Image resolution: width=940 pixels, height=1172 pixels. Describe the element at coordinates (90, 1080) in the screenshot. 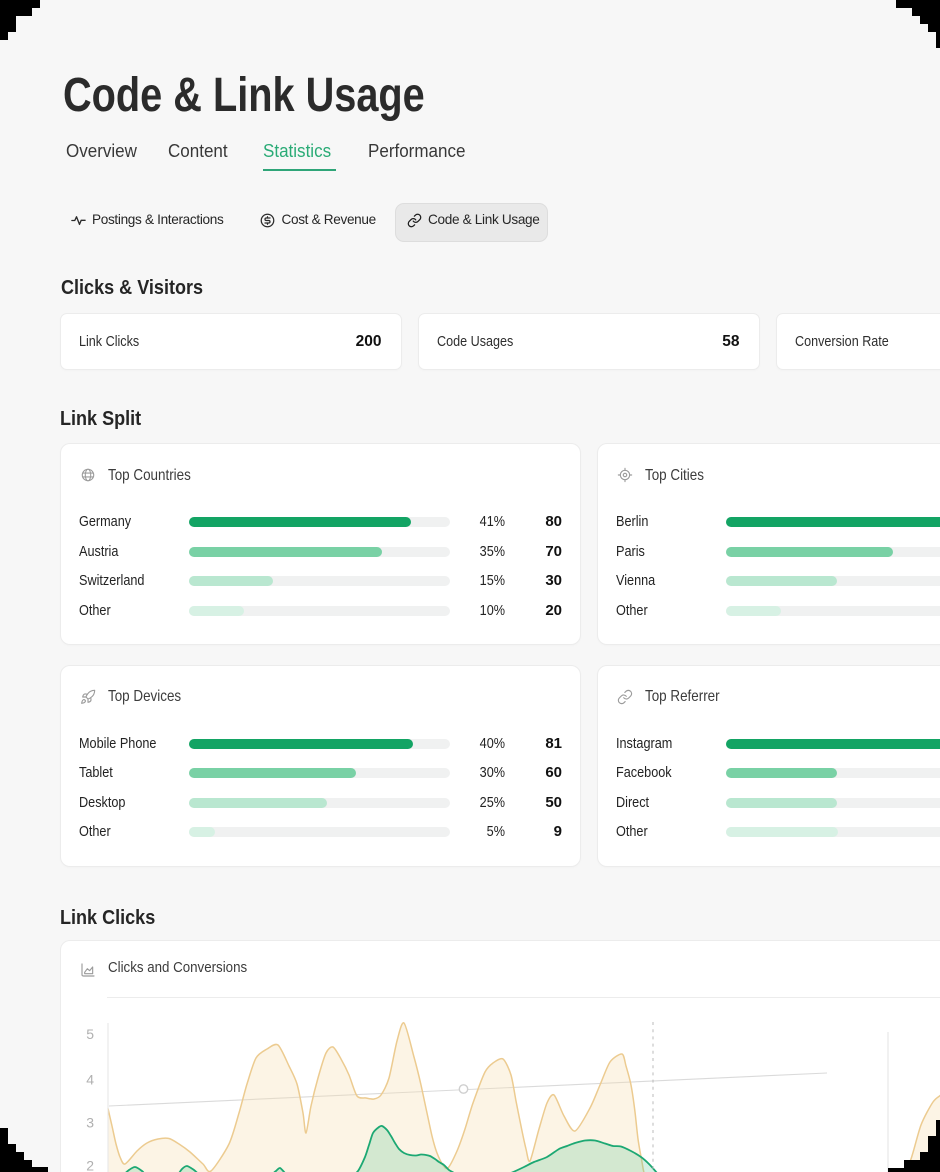

I see `svg-text: 4` at that location.